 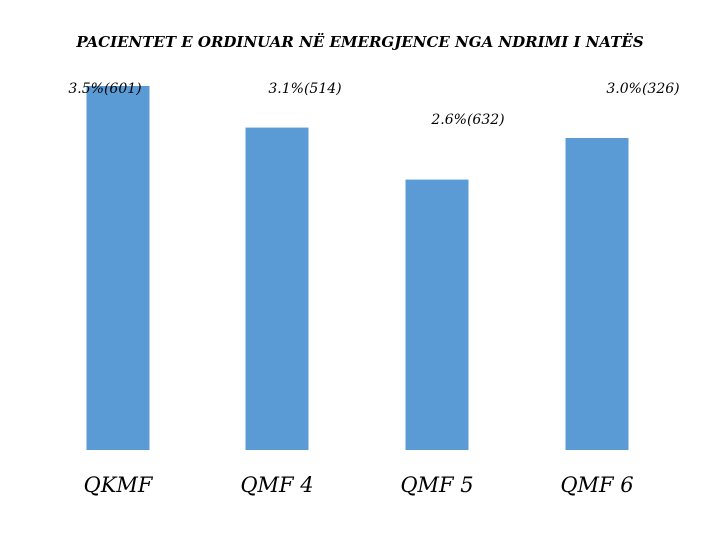 What do you see at coordinates (467, 120) in the screenshot?
I see `data-label: 2.6%(632)` at bounding box center [467, 120].